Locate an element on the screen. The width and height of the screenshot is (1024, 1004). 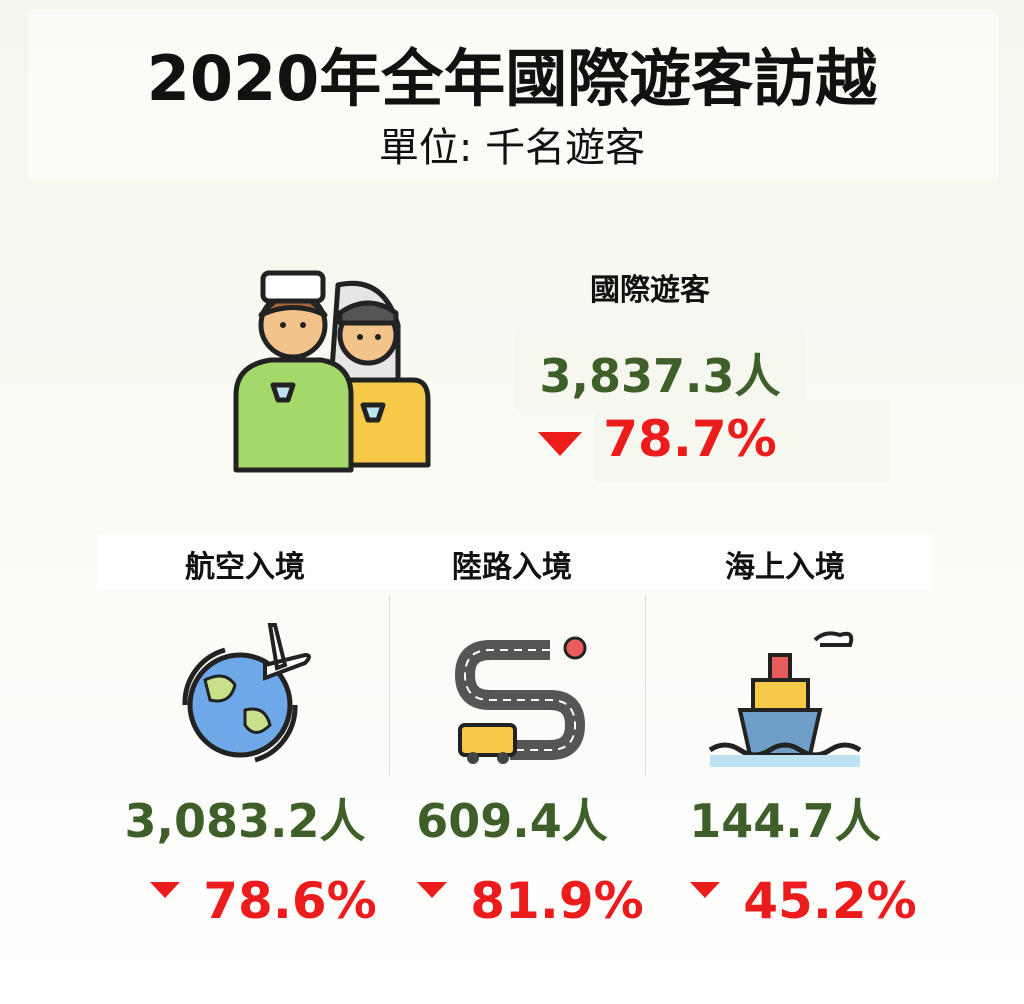
travellers-icon is located at coordinates (332, 371).